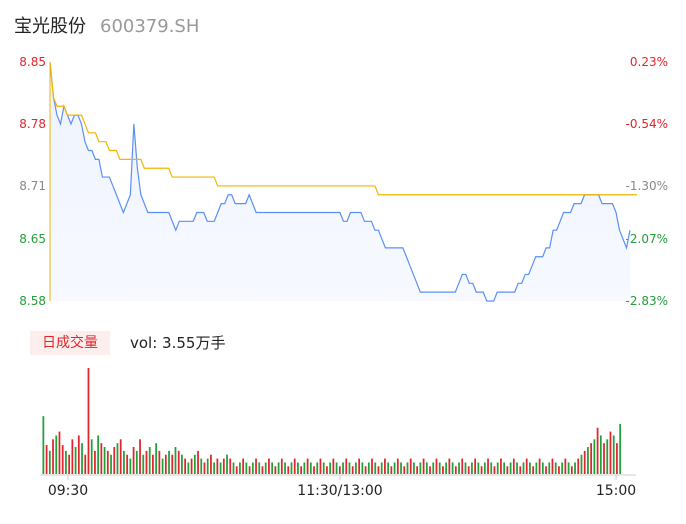 The width and height of the screenshot is (686, 524). I want to click on volume-readout: vol: 3.55万手, so click(178, 343).